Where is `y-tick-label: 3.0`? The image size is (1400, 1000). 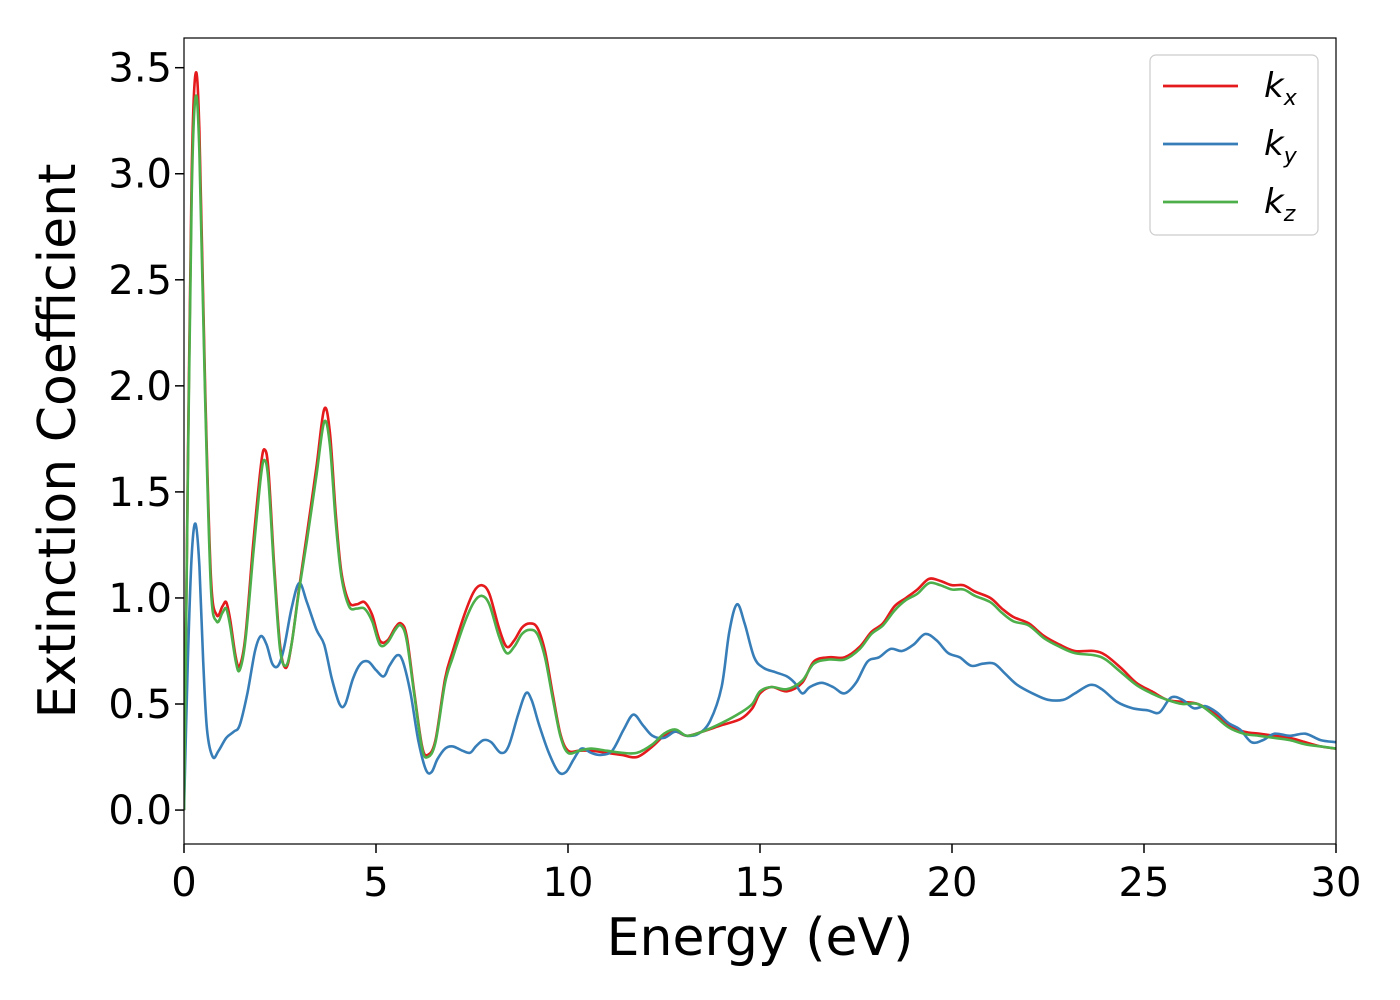 y-tick-label: 3.0 is located at coordinates (140, 175).